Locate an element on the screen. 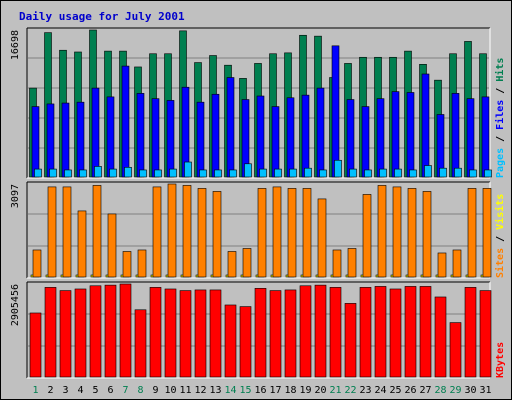  x-tick-label: 13 is located at coordinates (215, 390).